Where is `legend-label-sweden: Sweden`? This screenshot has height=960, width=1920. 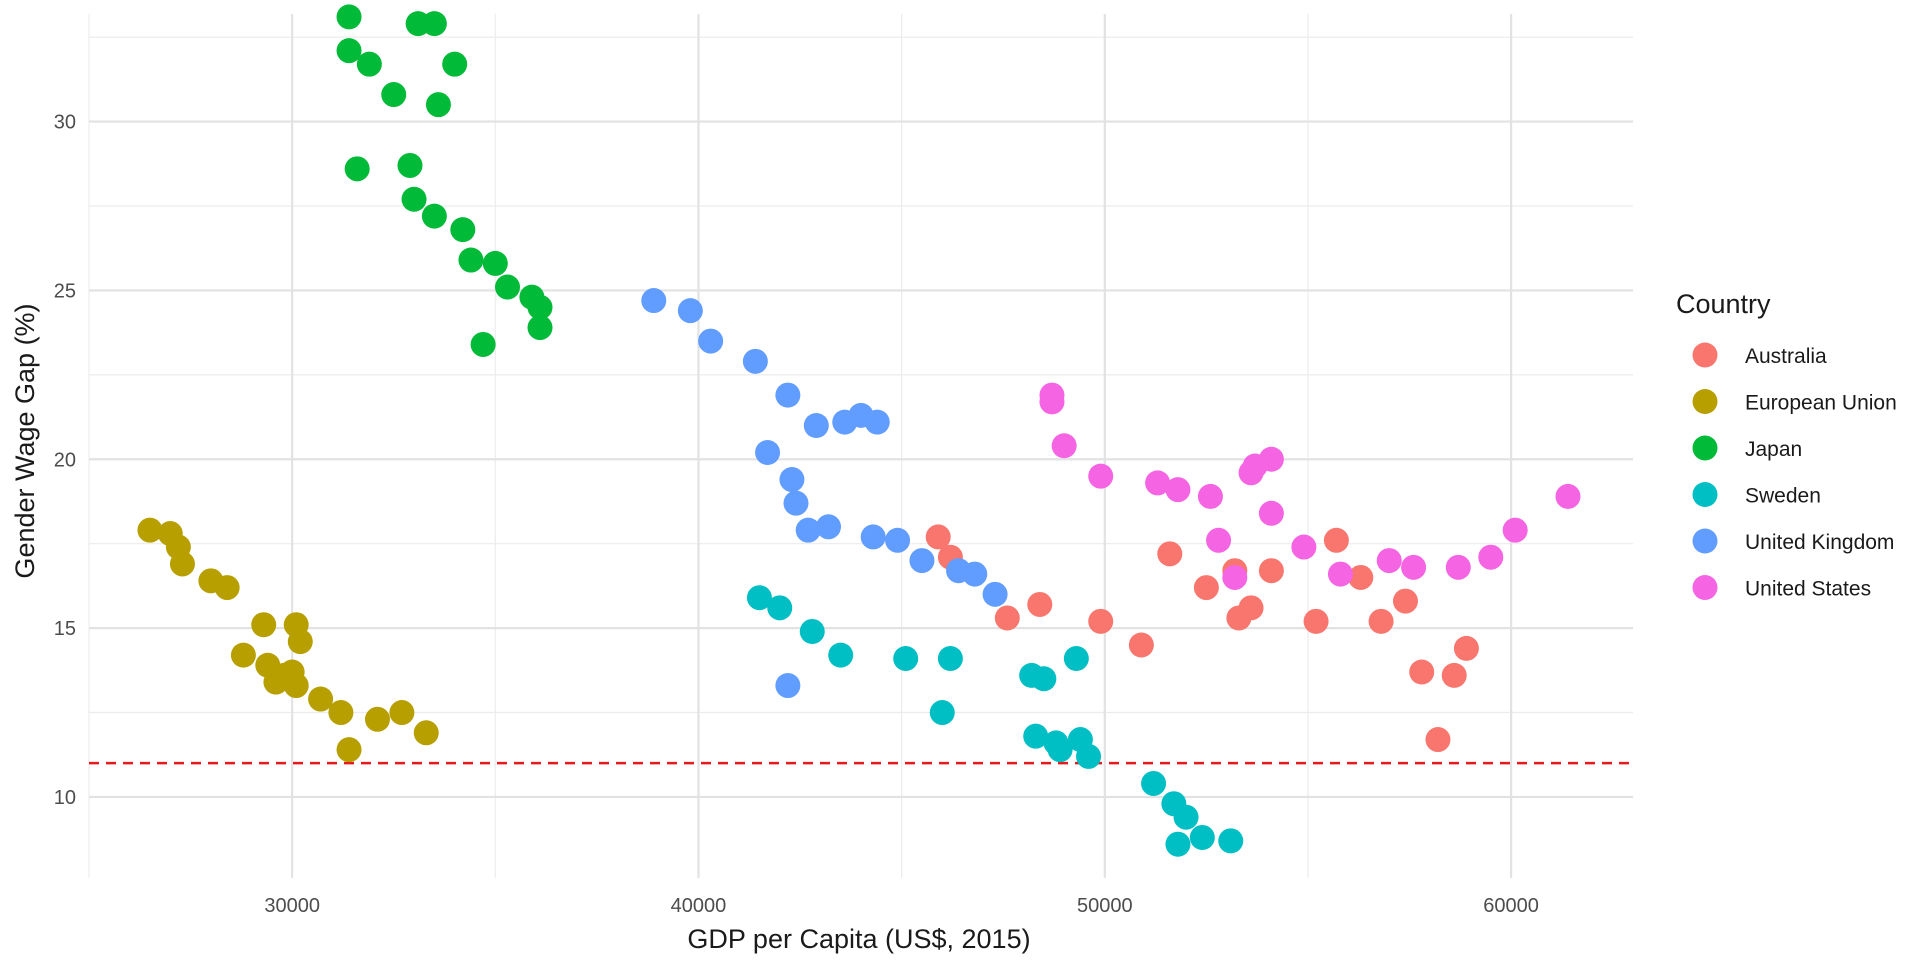
legend-label-sweden: Sweden is located at coordinates (1783, 496).